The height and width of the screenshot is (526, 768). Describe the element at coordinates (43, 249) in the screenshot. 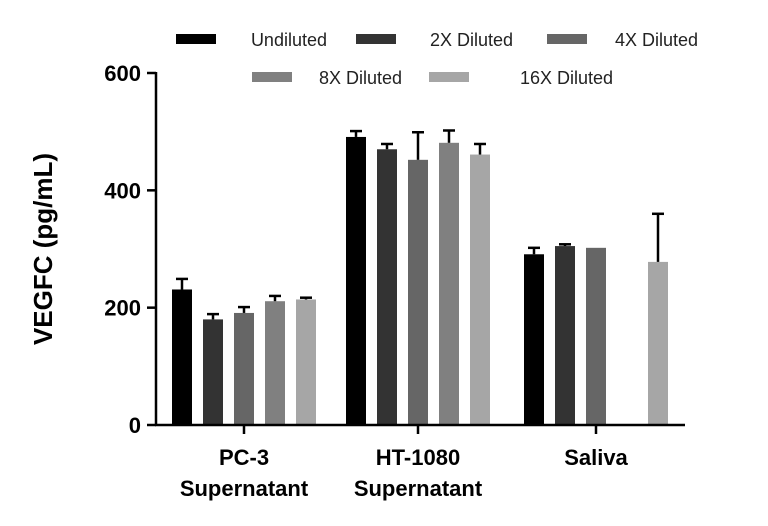

I see `y-axis-title: VEGFC (pg/mL)` at that location.